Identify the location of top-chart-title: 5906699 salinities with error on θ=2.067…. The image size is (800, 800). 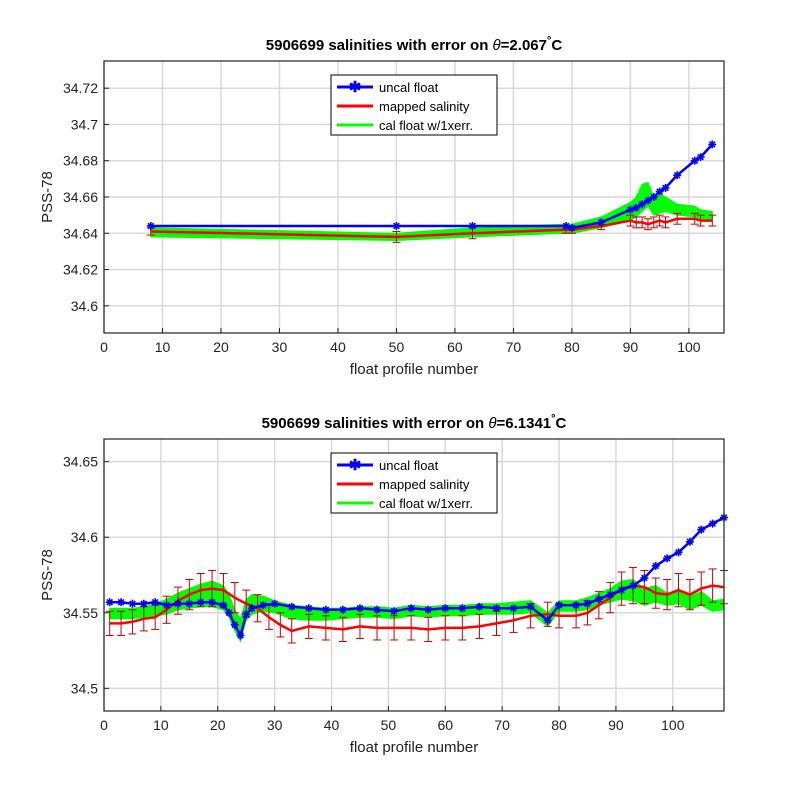
(414, 44).